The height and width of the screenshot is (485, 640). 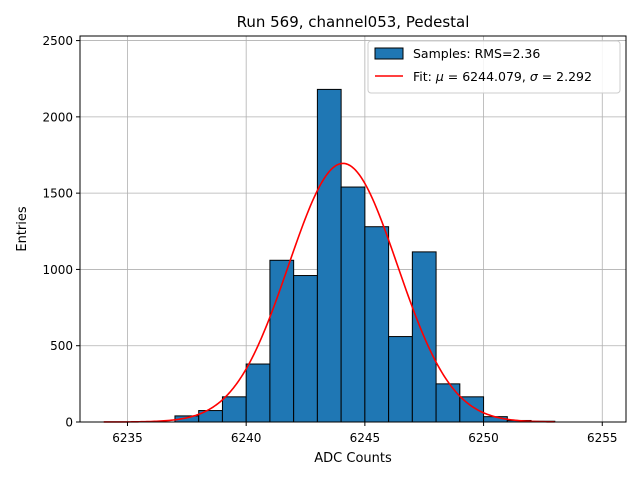 What do you see at coordinates (57, 41) in the screenshot?
I see `y-tick-label: 2500` at bounding box center [57, 41].